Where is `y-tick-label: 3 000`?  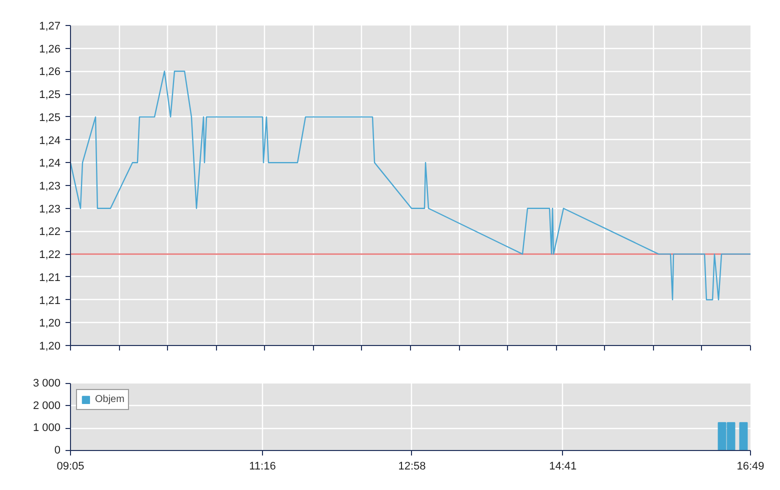
y-tick-label: 3 000 is located at coordinates (46, 384).